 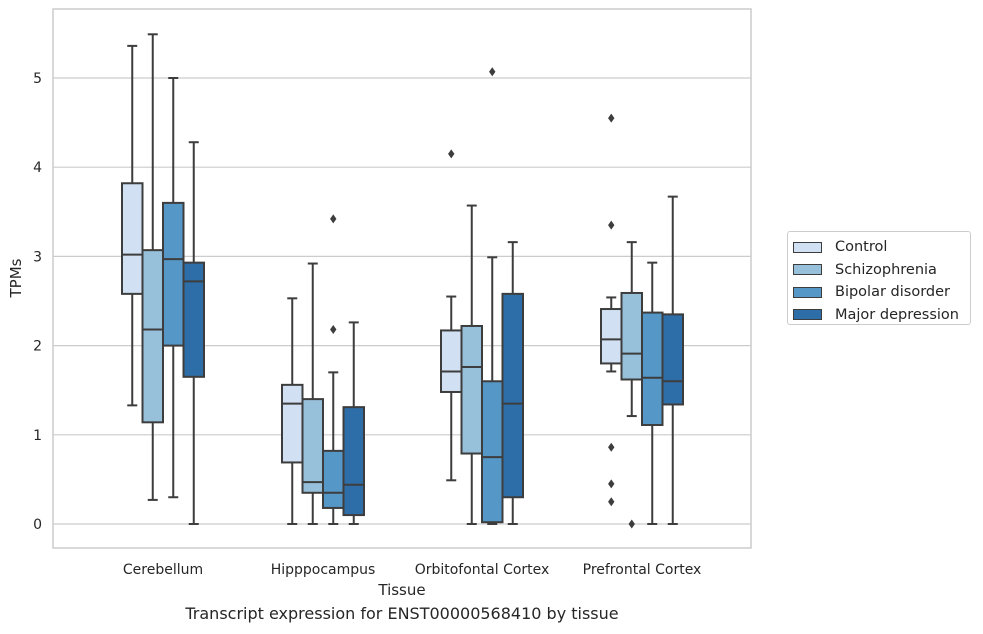 I want to click on y-tick-label-3: 3, so click(x=37, y=257).